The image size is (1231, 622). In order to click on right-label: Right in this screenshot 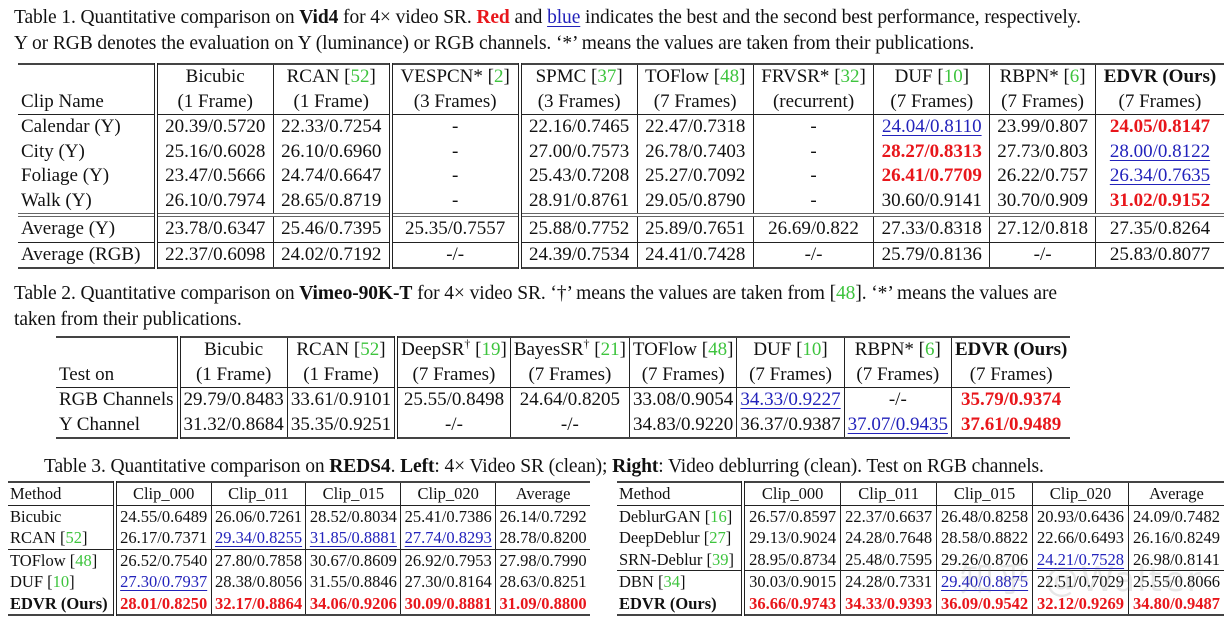, I will do `click(635, 466)`.